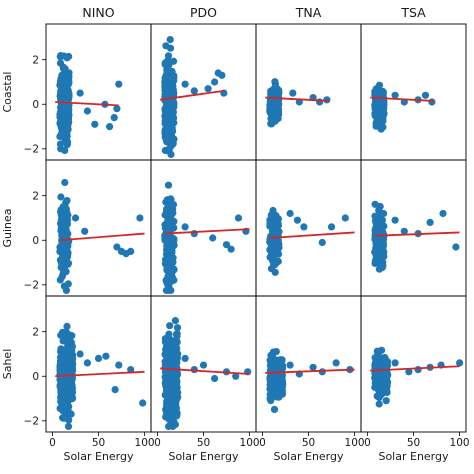  Describe the element at coordinates (417, 377) in the screenshot. I see `points-sahel-tsa` at that location.